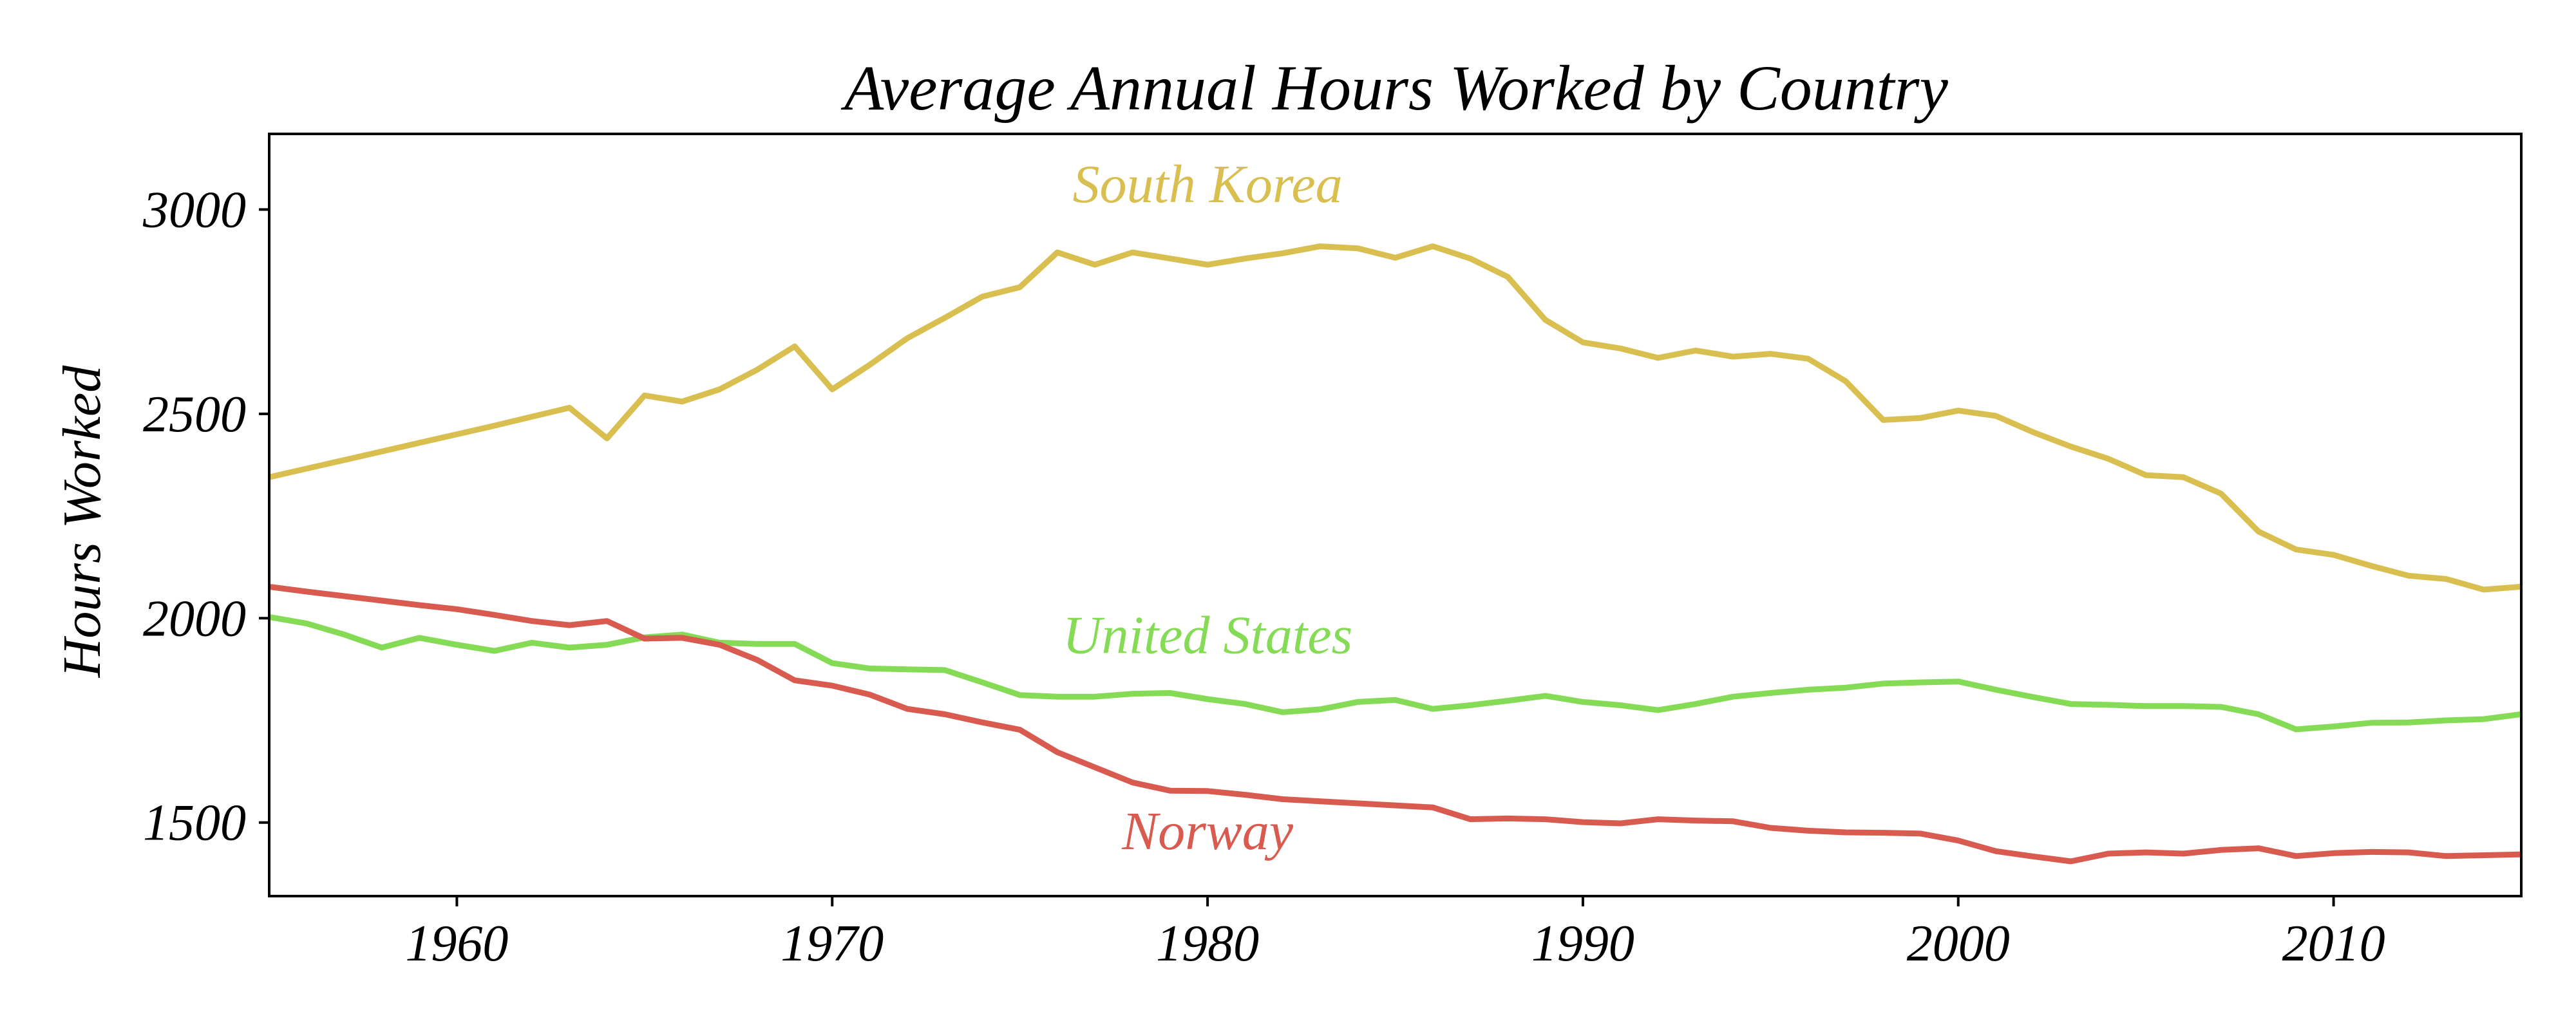  I want to click on x-tick-label: 1980, so click(1207, 943).